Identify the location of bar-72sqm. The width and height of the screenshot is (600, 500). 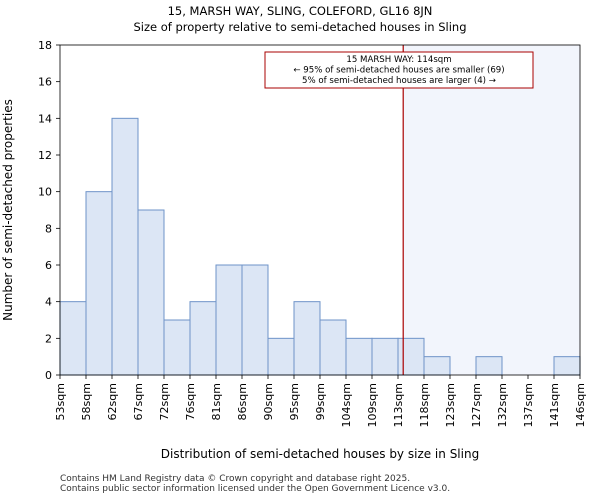
(177, 347).